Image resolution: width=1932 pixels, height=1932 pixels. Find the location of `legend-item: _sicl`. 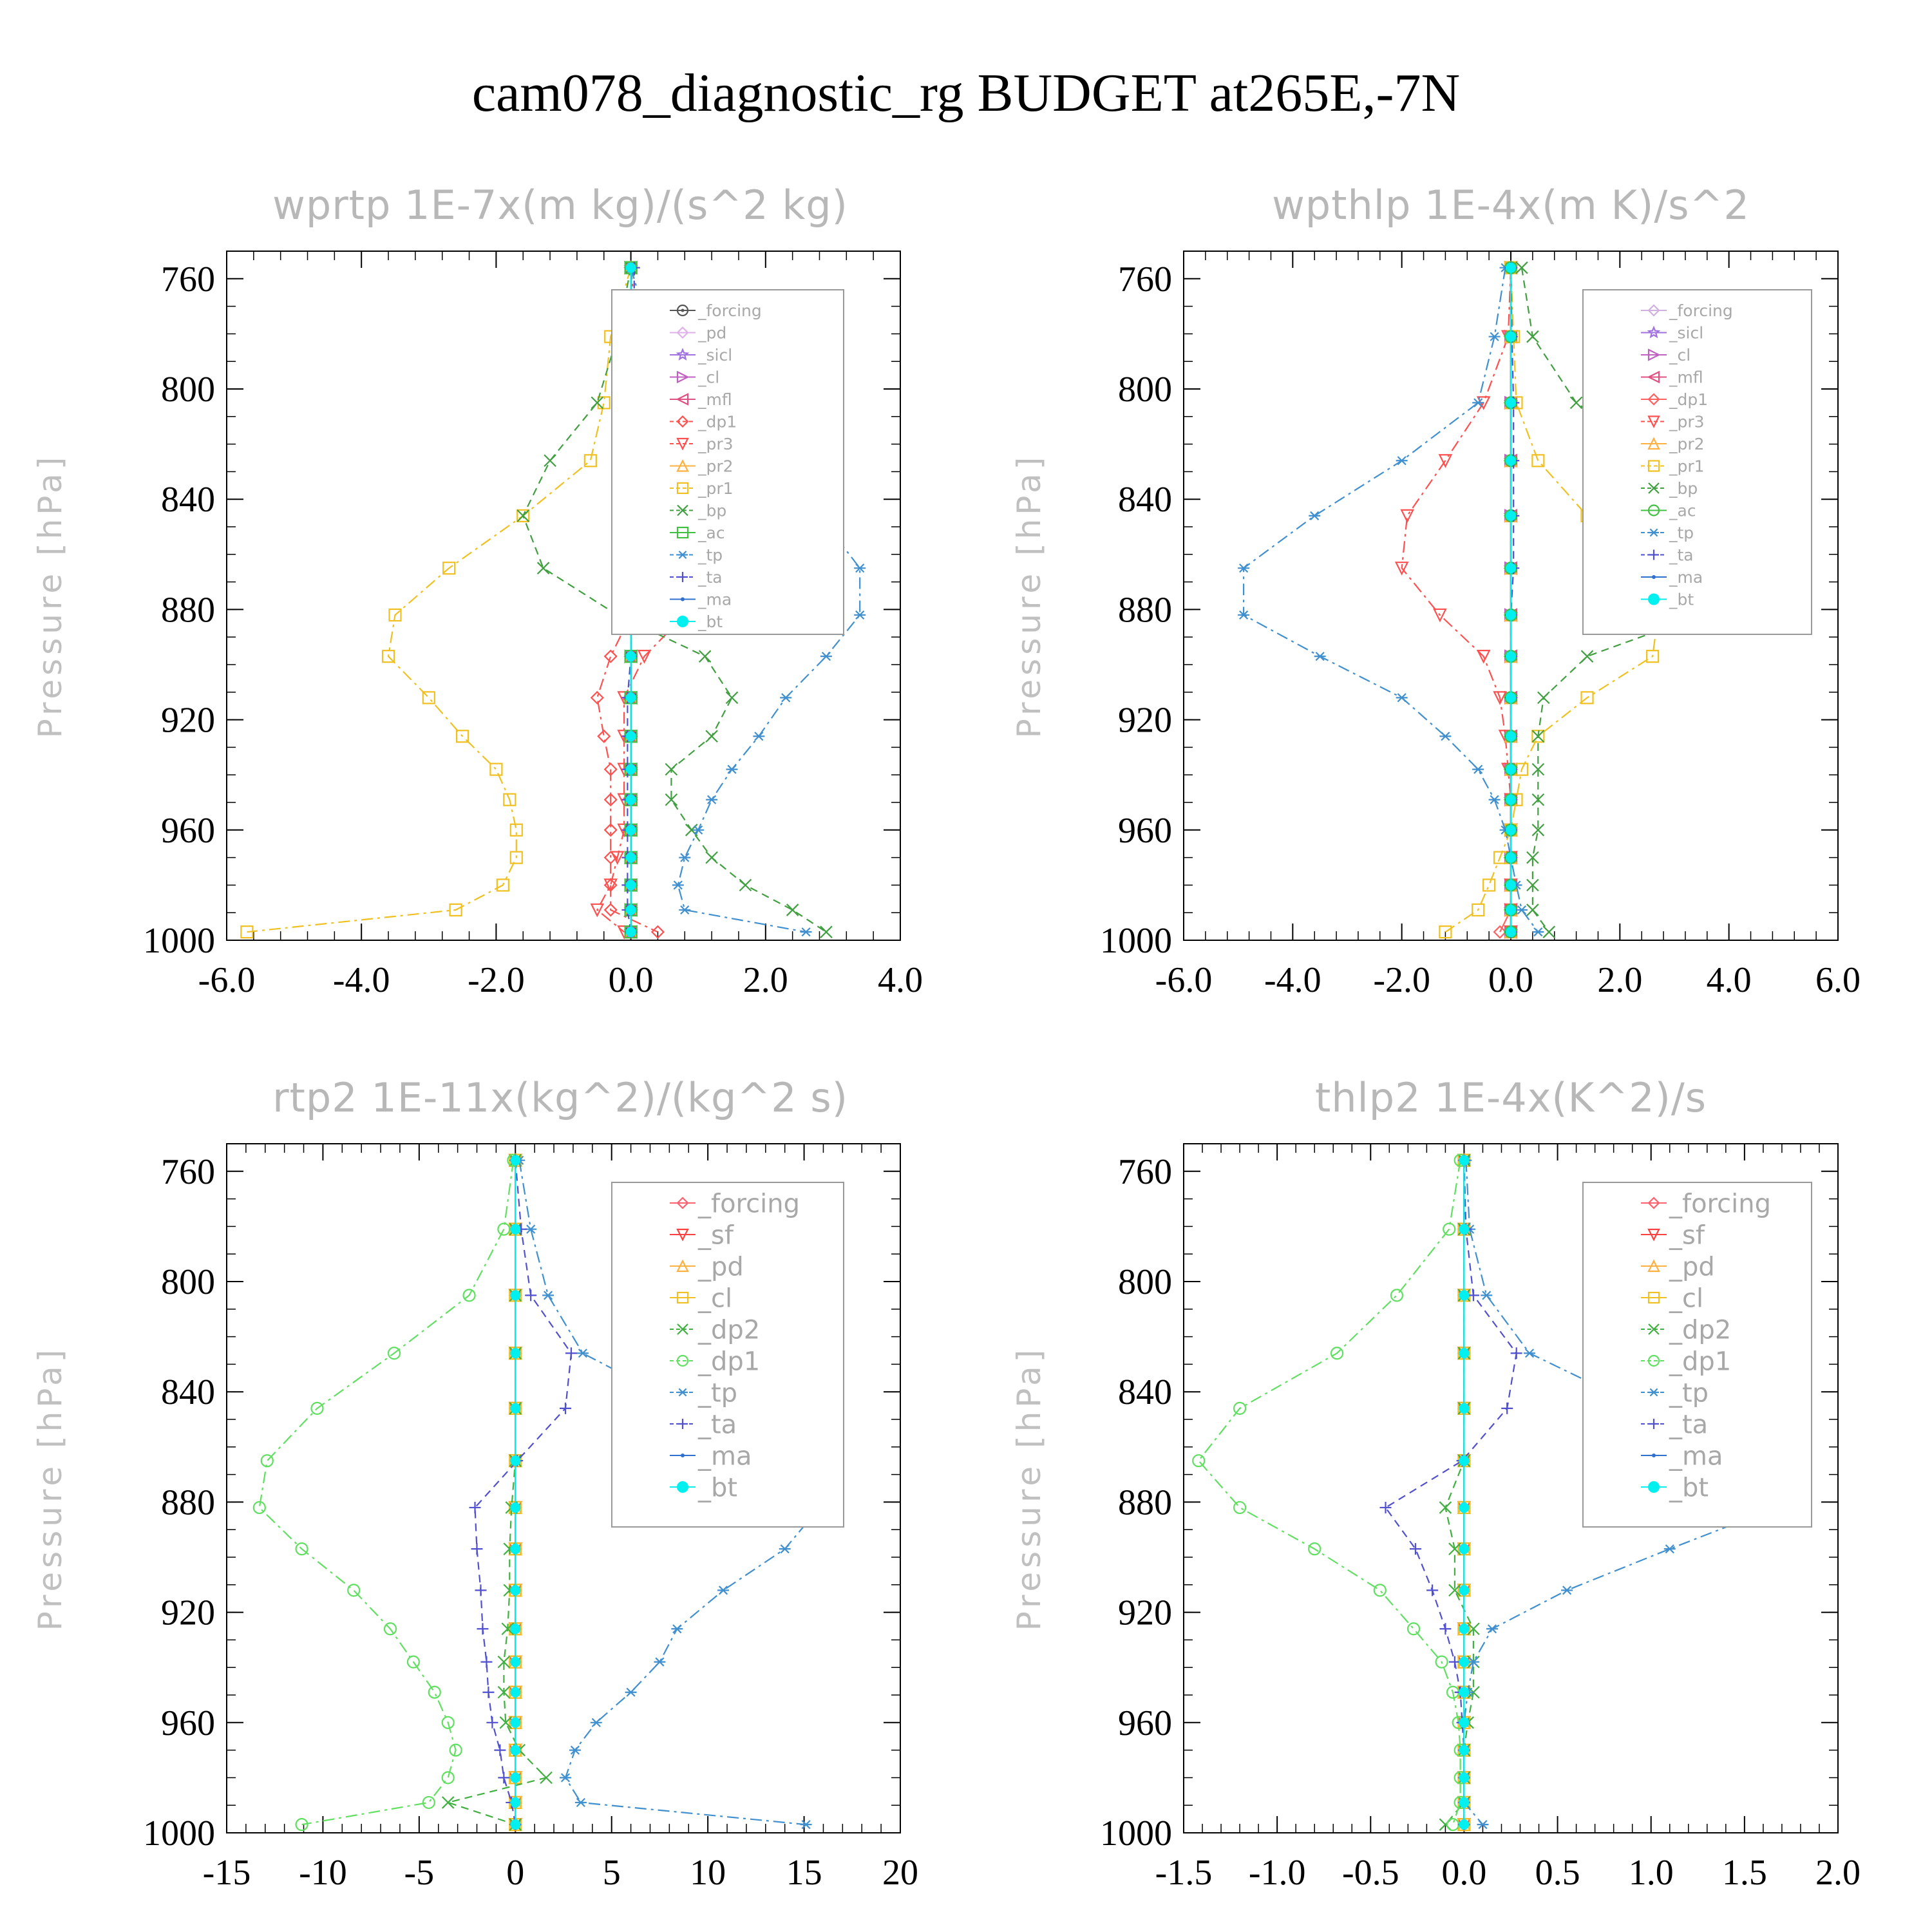

legend-item: _sicl is located at coordinates (701, 355).